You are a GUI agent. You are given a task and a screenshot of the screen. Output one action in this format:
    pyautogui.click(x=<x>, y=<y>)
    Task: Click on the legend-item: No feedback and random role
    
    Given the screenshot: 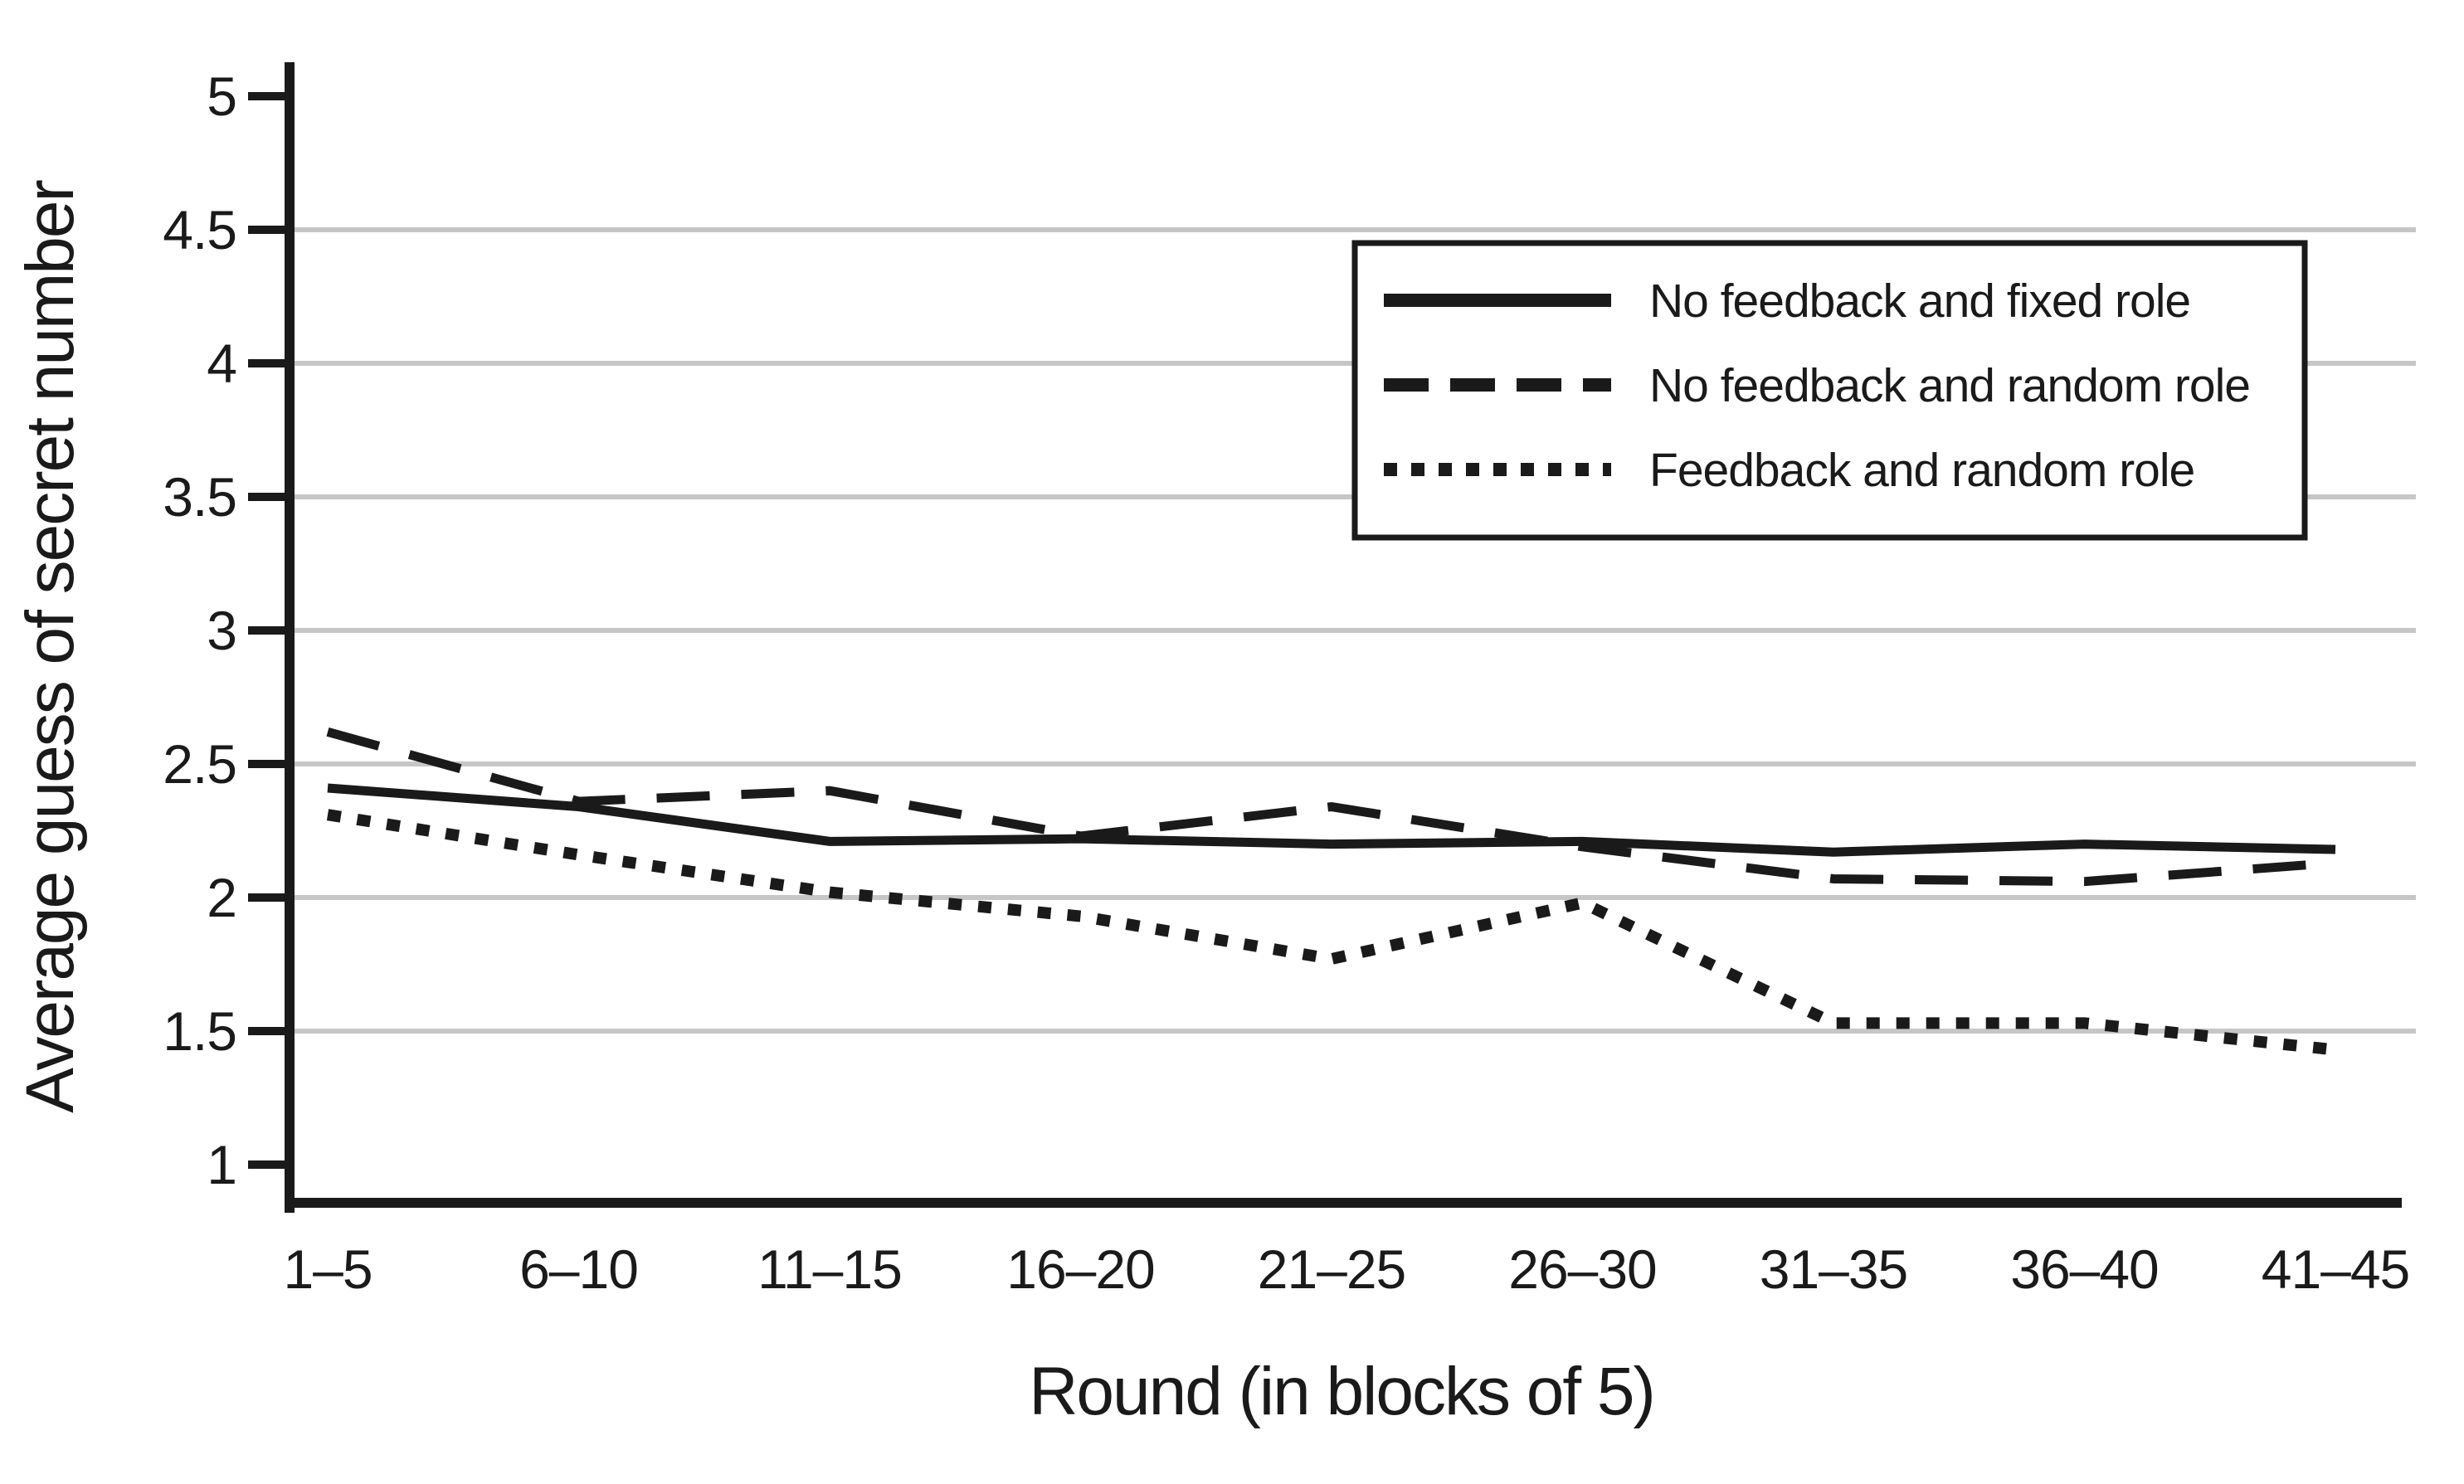 What is the action you would take?
    pyautogui.click(x=1817, y=385)
    